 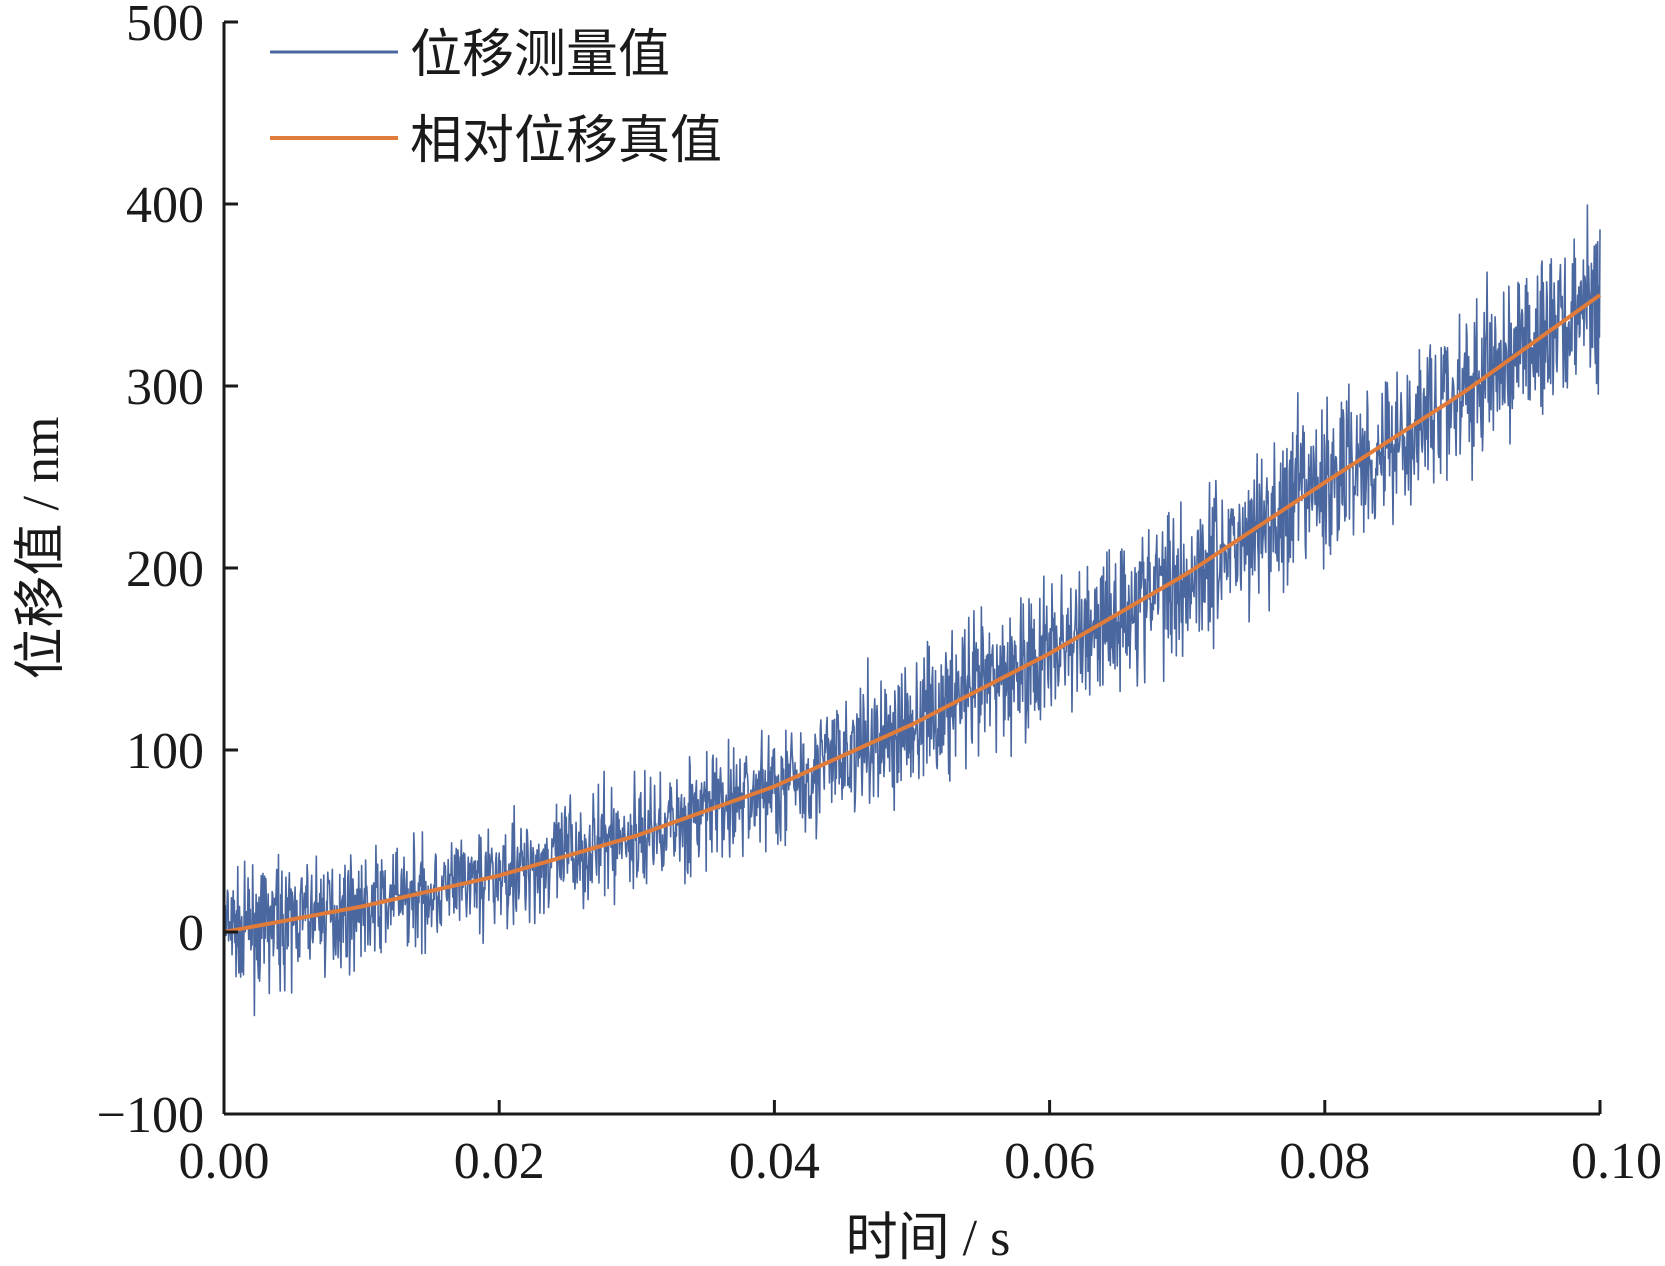 I want to click on y-axis-title: 位移值 / nm, so click(x=41, y=548).